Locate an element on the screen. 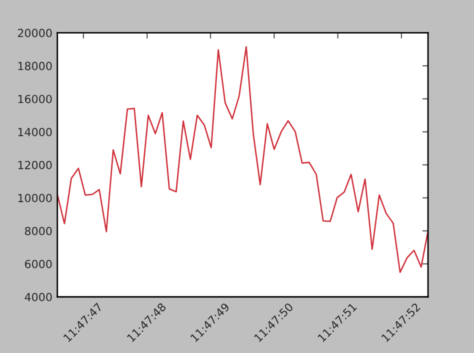  y-tick-label: 18000 is located at coordinates (35, 66).